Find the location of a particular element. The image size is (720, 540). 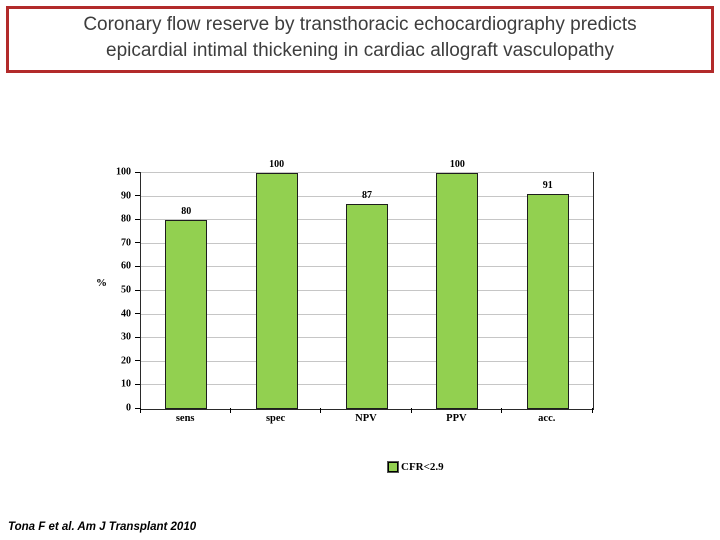

y-axis: 0 10 20 30 40 50 60 70 80 90 100 is located at coordinates (123, 290).